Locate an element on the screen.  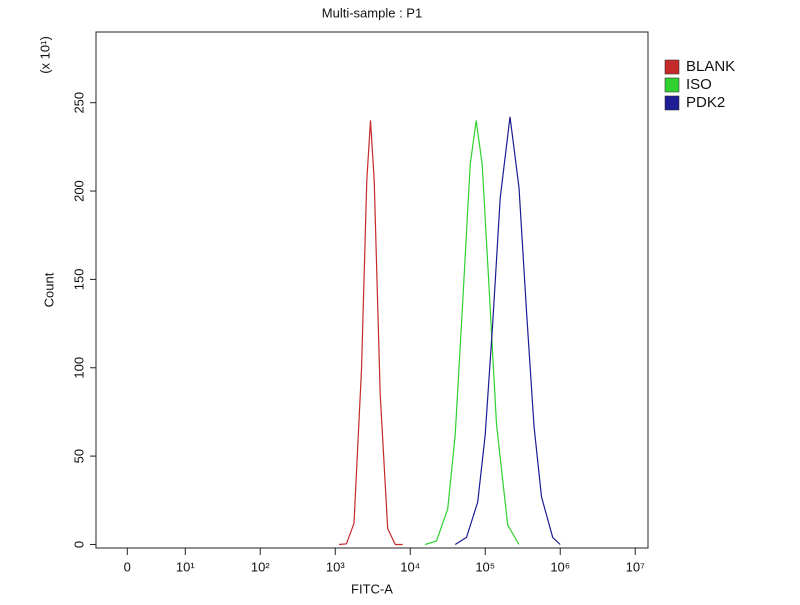
y-multiplier: (x 10¹) is located at coordinates (44, 55).